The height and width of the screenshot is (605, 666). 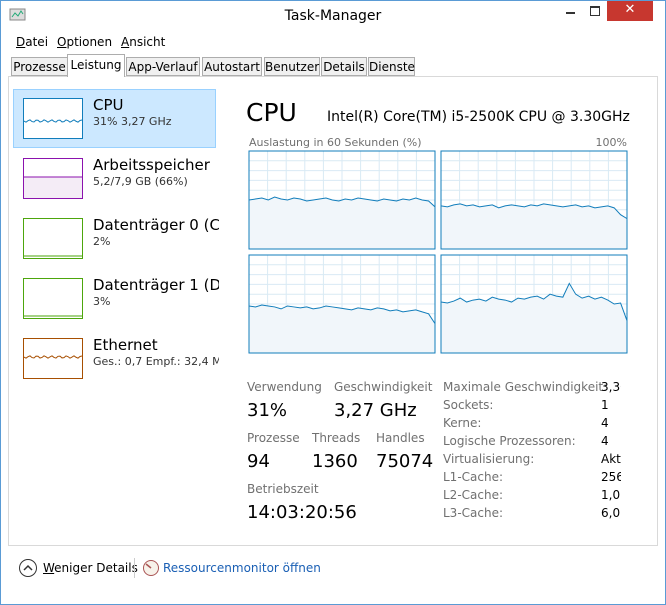 What do you see at coordinates (405, 461) in the screenshot?
I see `stat-value: 75074` at bounding box center [405, 461].